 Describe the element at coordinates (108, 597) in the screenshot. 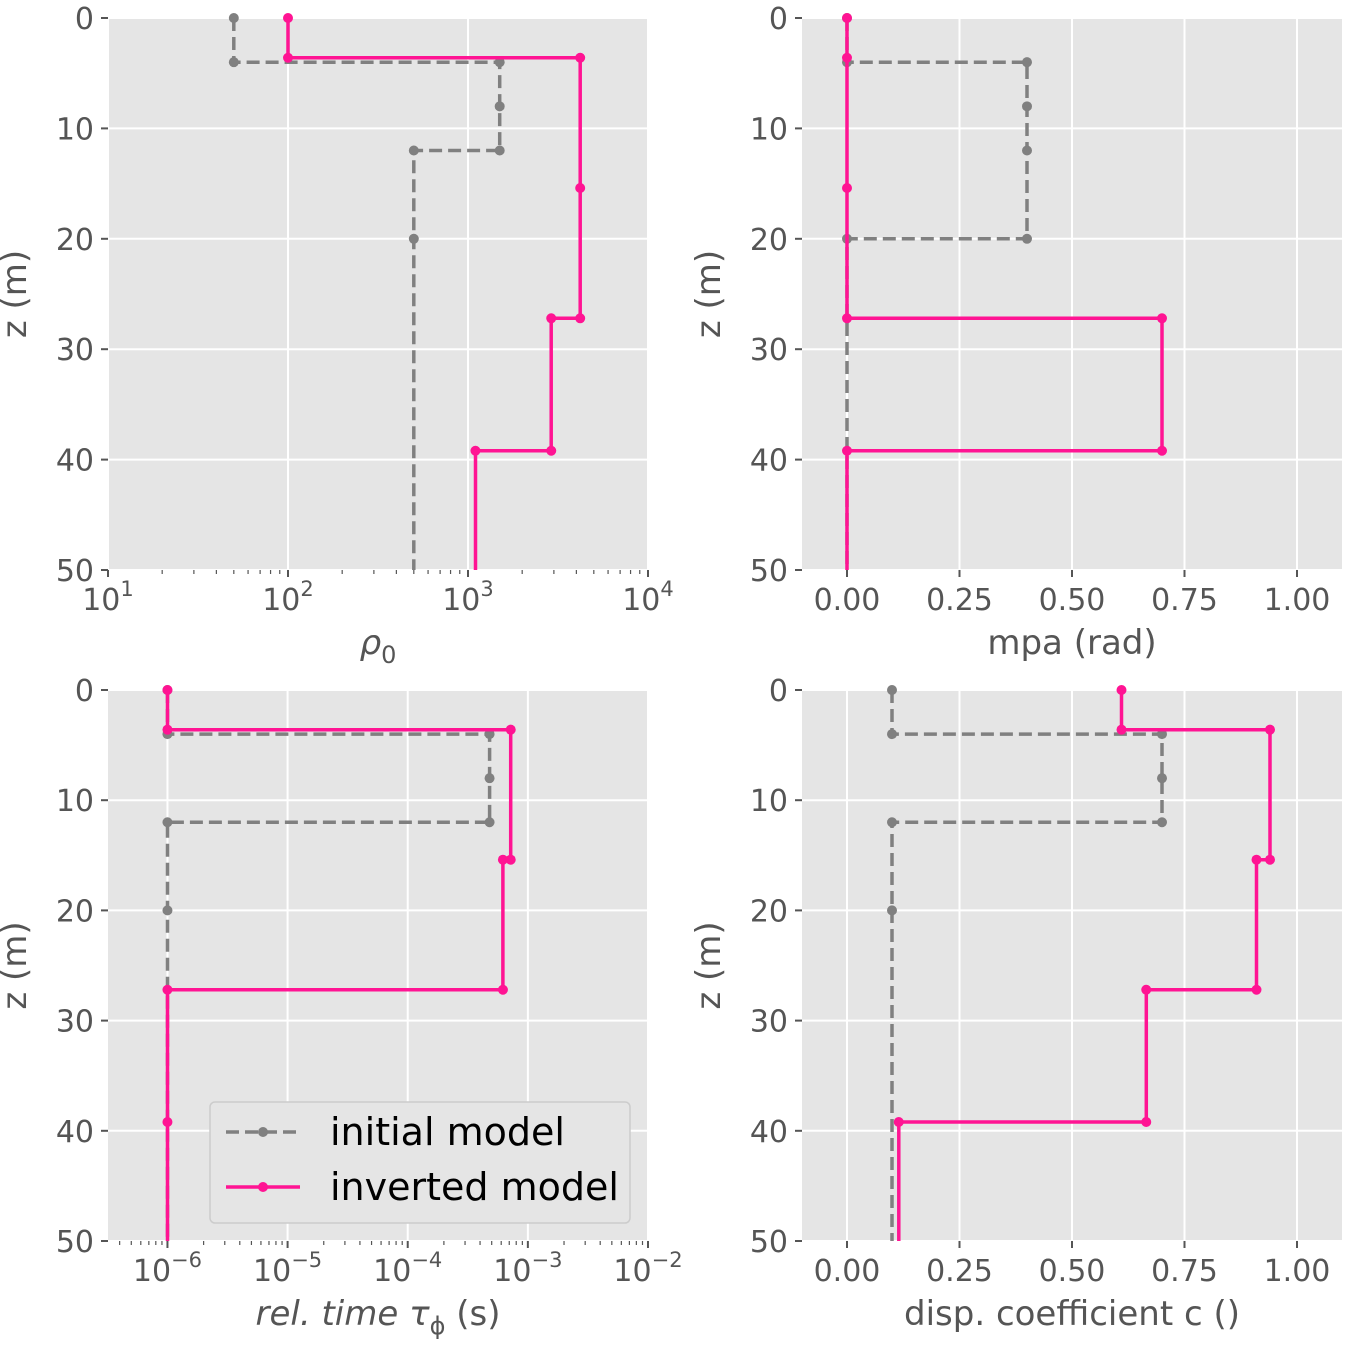

I see `x-tick-label: 10¹` at that location.